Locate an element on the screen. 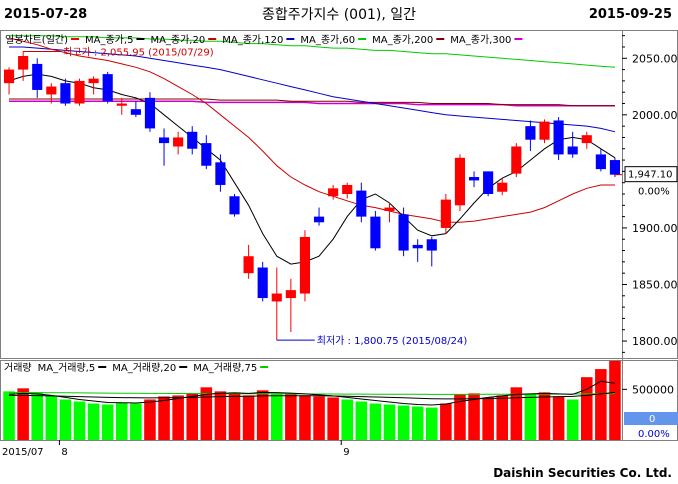 The image size is (678, 484). price-legend-item: MA_종가,5 is located at coordinates (109, 40).